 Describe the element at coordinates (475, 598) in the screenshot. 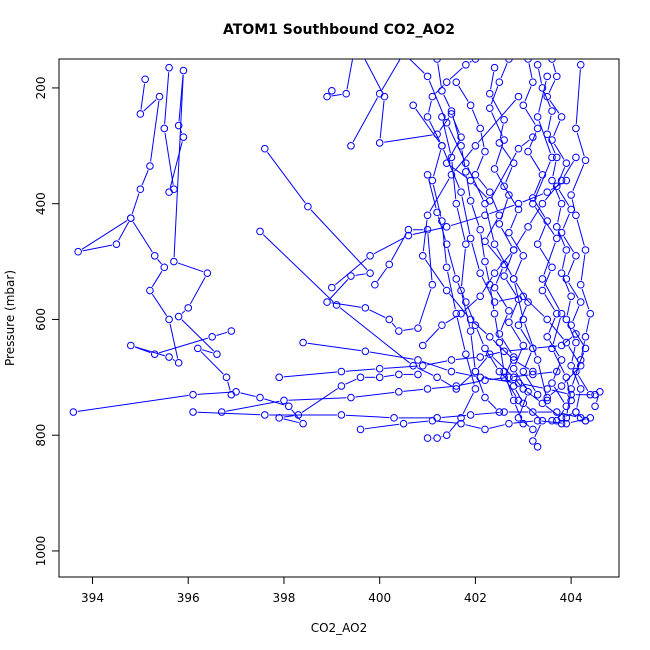

I see `x-tick-label: 402` at that location.